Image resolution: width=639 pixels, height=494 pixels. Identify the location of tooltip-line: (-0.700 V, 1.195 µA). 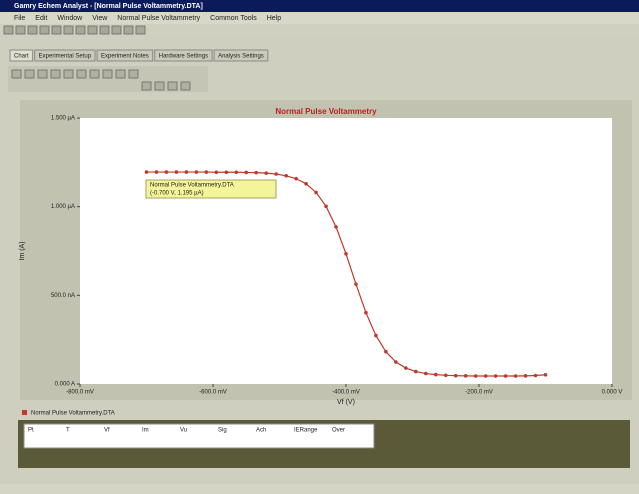
(177, 194).